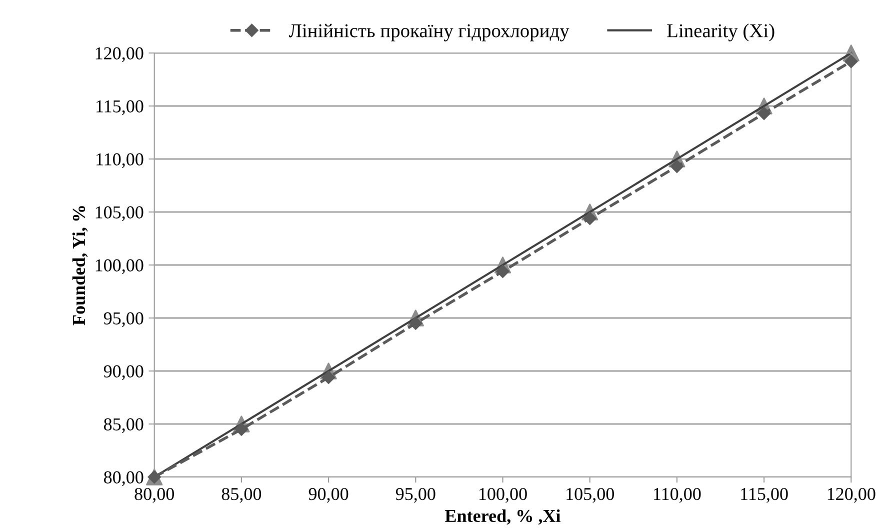 The width and height of the screenshot is (882, 530). I want to click on y-tick-label: 120,00, so click(120, 54).